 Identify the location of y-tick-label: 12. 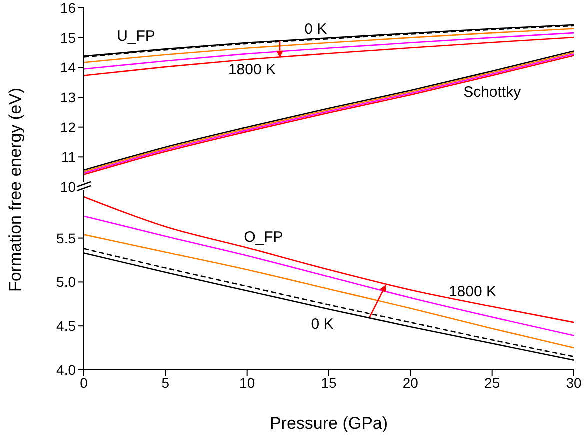
(68, 127).